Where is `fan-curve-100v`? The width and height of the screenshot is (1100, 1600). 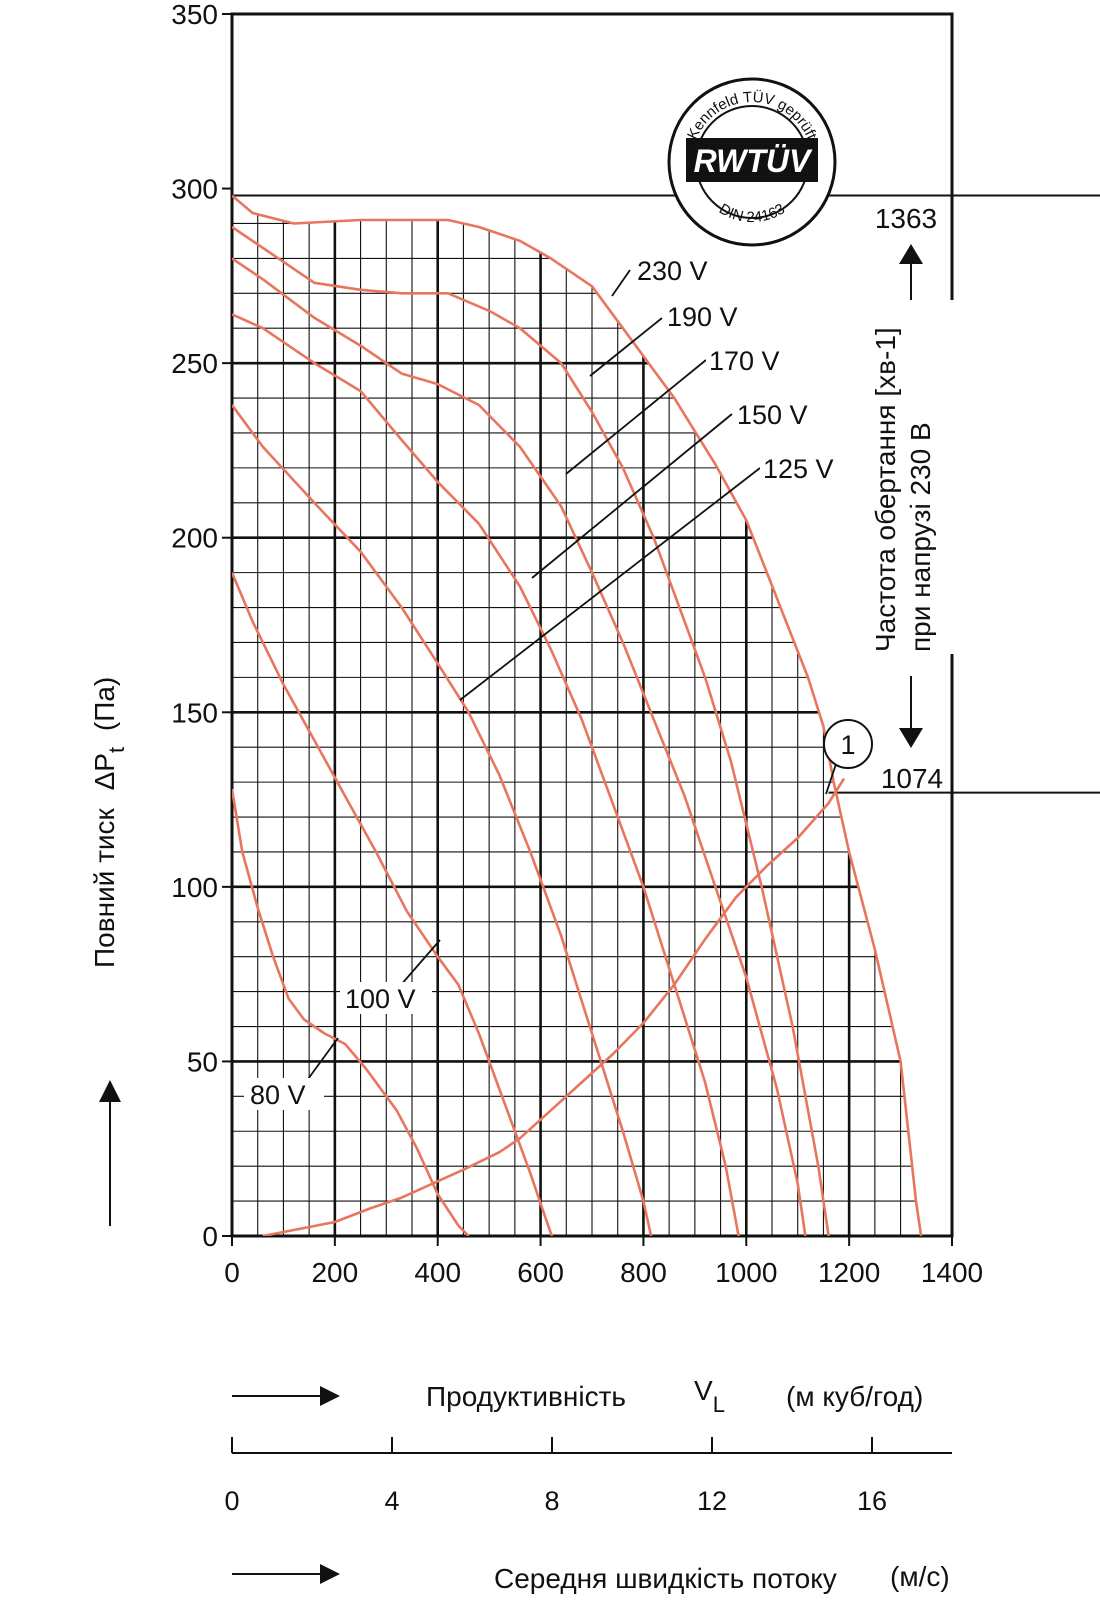
fan-curve-100v is located at coordinates (393, 904).